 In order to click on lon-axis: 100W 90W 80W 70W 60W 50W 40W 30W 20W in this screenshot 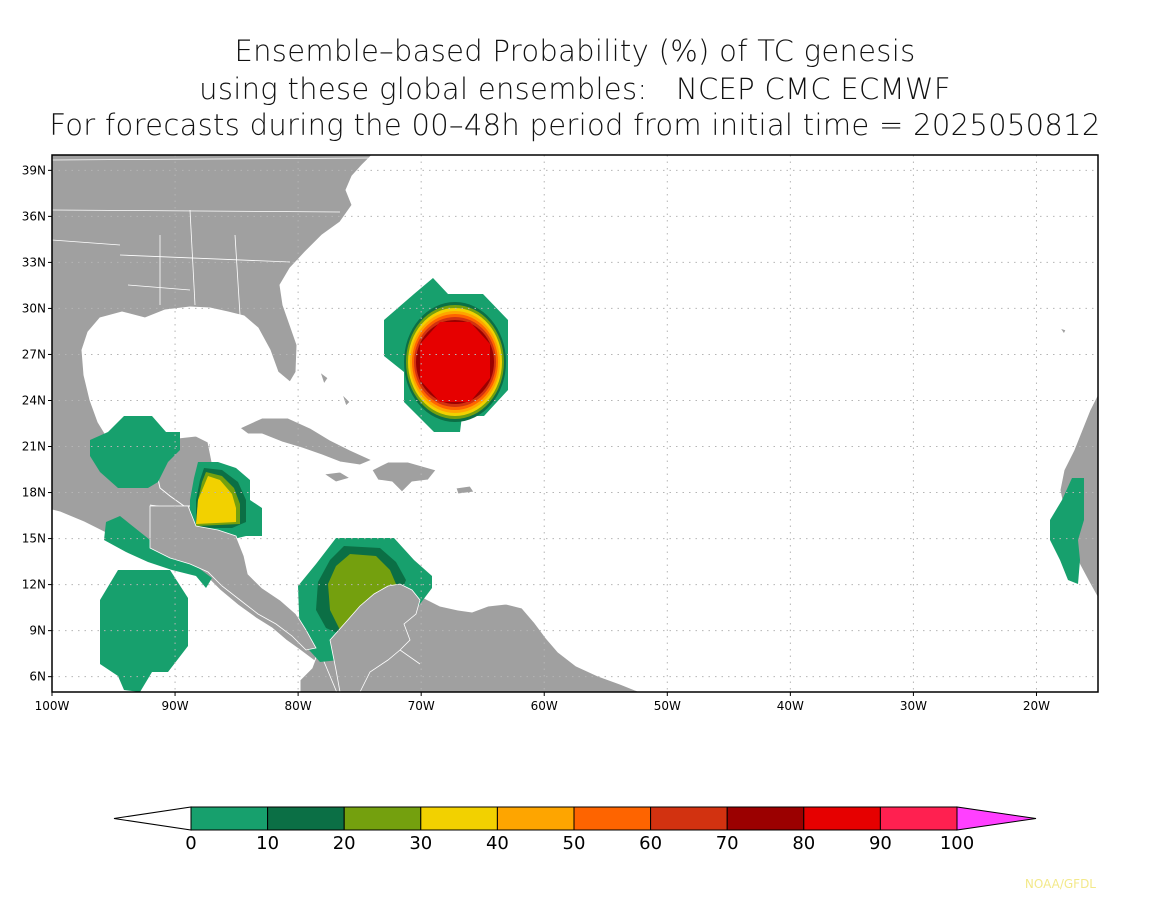, I will do `click(542, 702)`.